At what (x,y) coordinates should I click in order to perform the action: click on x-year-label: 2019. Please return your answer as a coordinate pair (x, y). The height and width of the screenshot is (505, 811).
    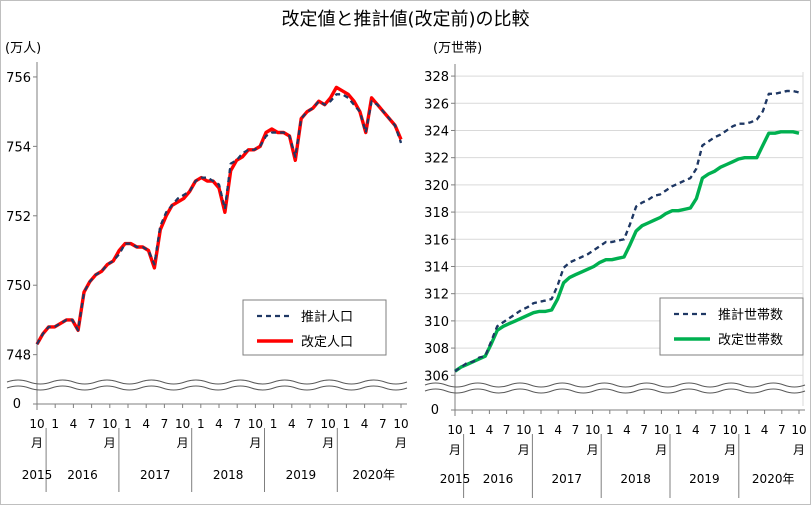
    Looking at the image, I should click on (301, 475).